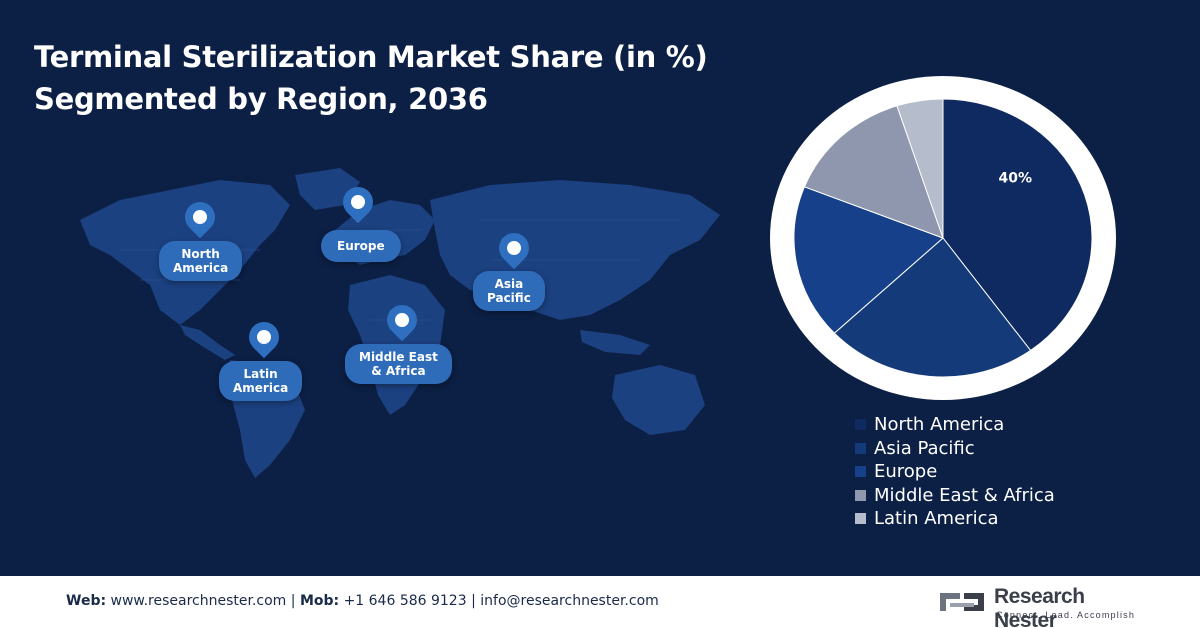 Image resolution: width=1200 pixels, height=628 pixels. What do you see at coordinates (261, 99) in the screenshot?
I see `title-line-2: Segmented by Region, 2036` at bounding box center [261, 99].